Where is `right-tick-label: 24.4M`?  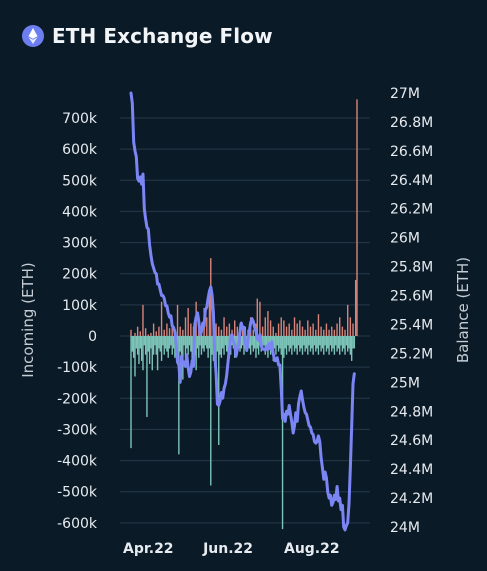 right-tick-label: 24.4M is located at coordinates (411, 470).